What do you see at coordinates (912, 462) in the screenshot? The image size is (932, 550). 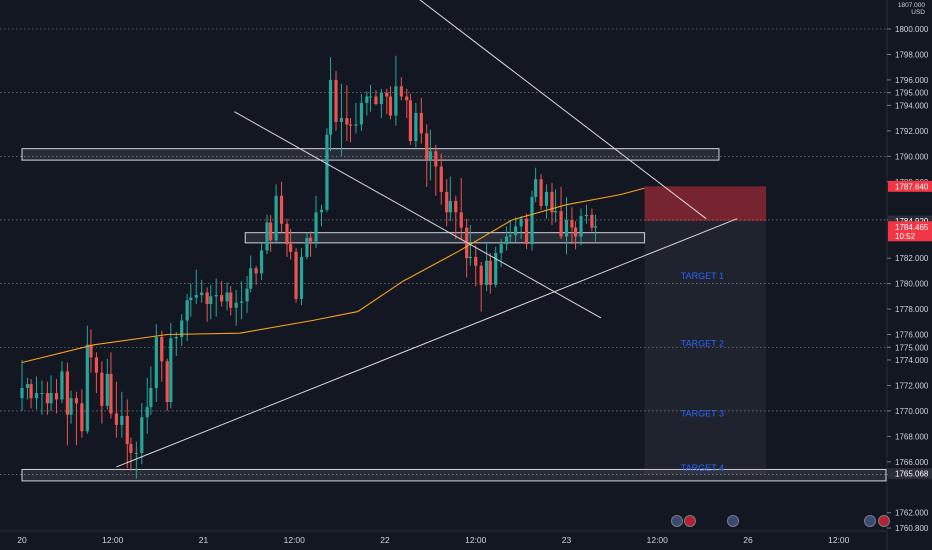 I see `price-tick-label: 1766.000` at bounding box center [912, 462].